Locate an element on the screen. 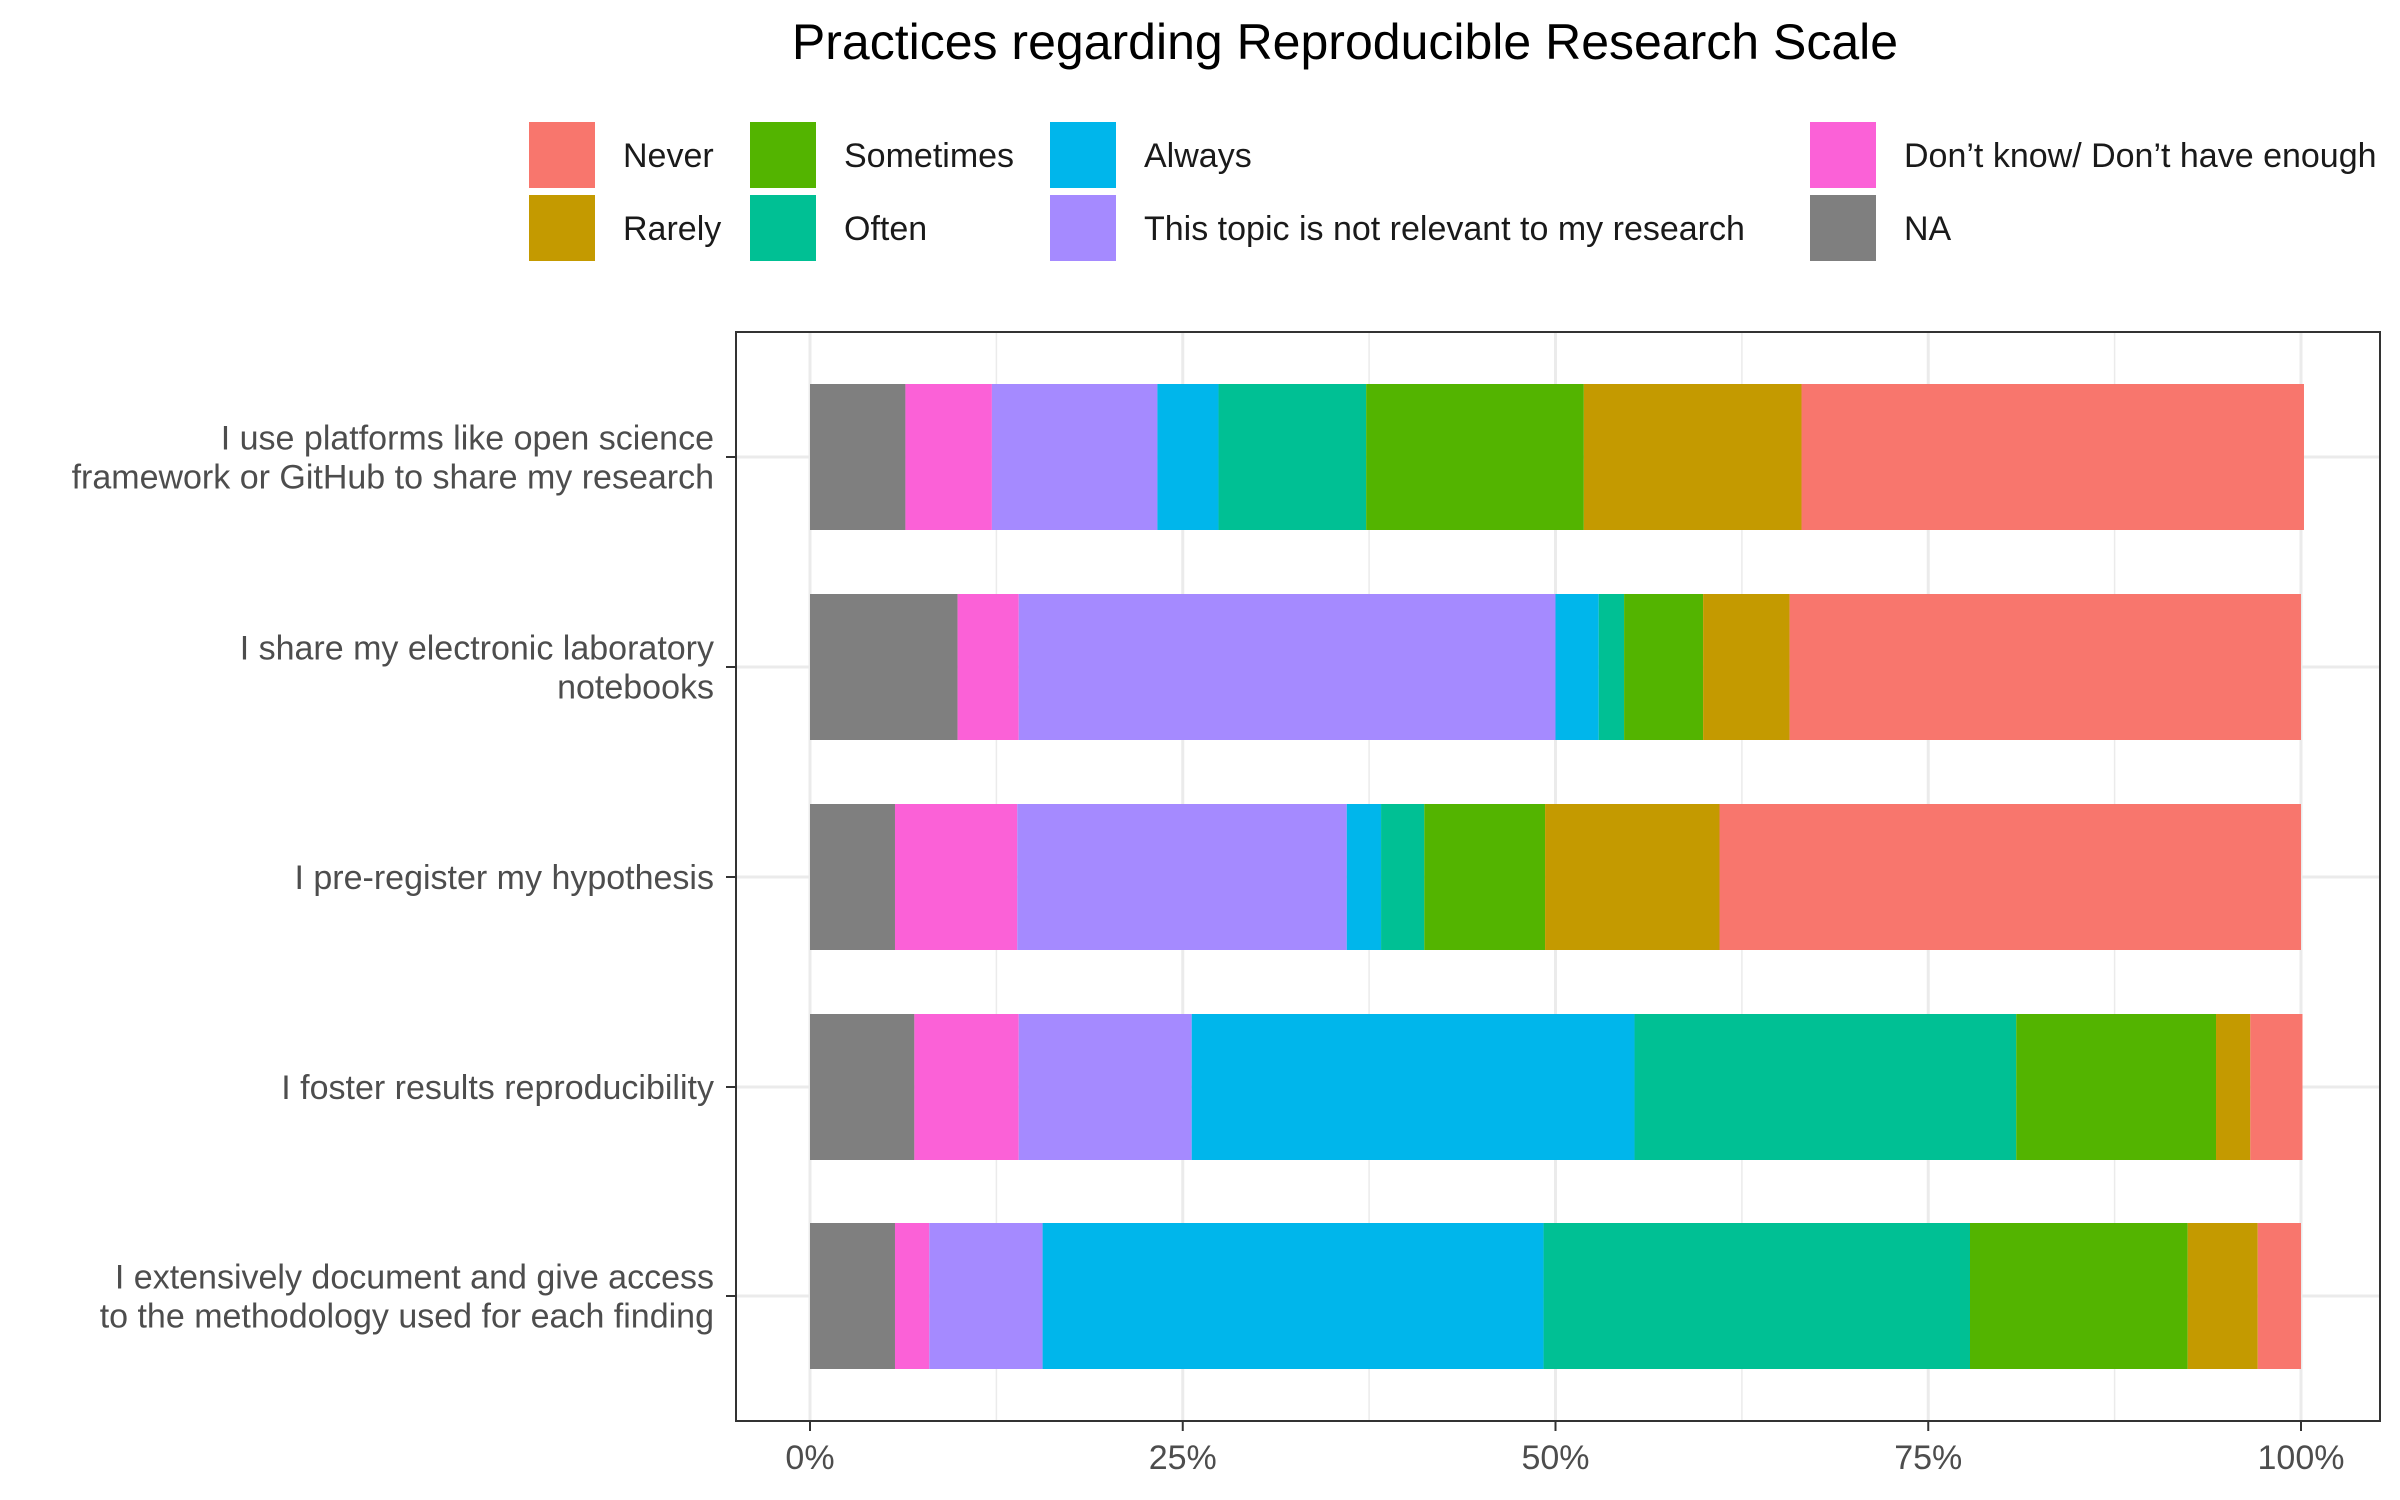  x-tick-label: 100% is located at coordinates (2301, 1458).